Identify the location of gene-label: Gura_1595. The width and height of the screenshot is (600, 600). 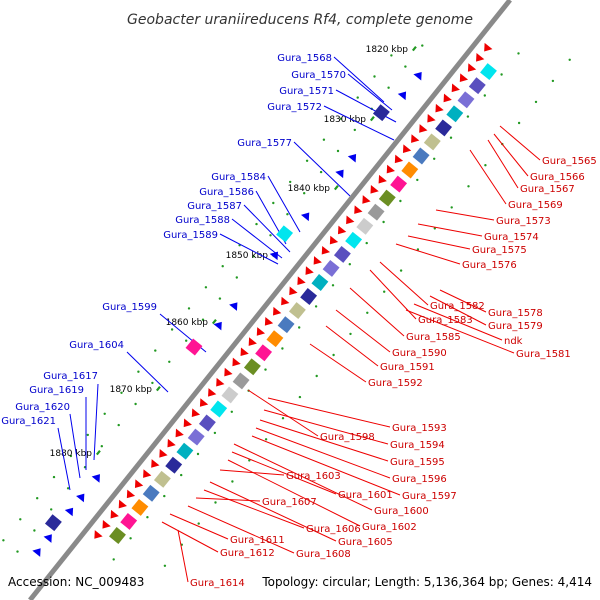
(417, 462).